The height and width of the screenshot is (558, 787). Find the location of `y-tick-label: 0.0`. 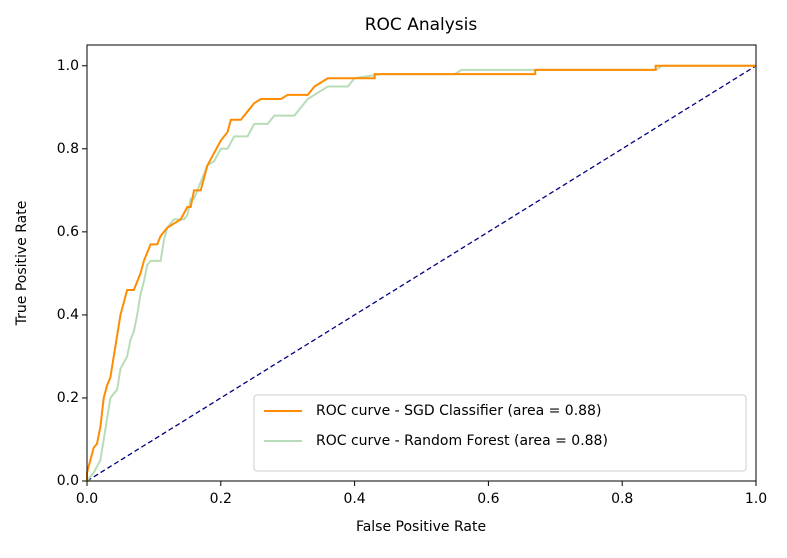

y-tick-label: 0.0 is located at coordinates (68, 481).